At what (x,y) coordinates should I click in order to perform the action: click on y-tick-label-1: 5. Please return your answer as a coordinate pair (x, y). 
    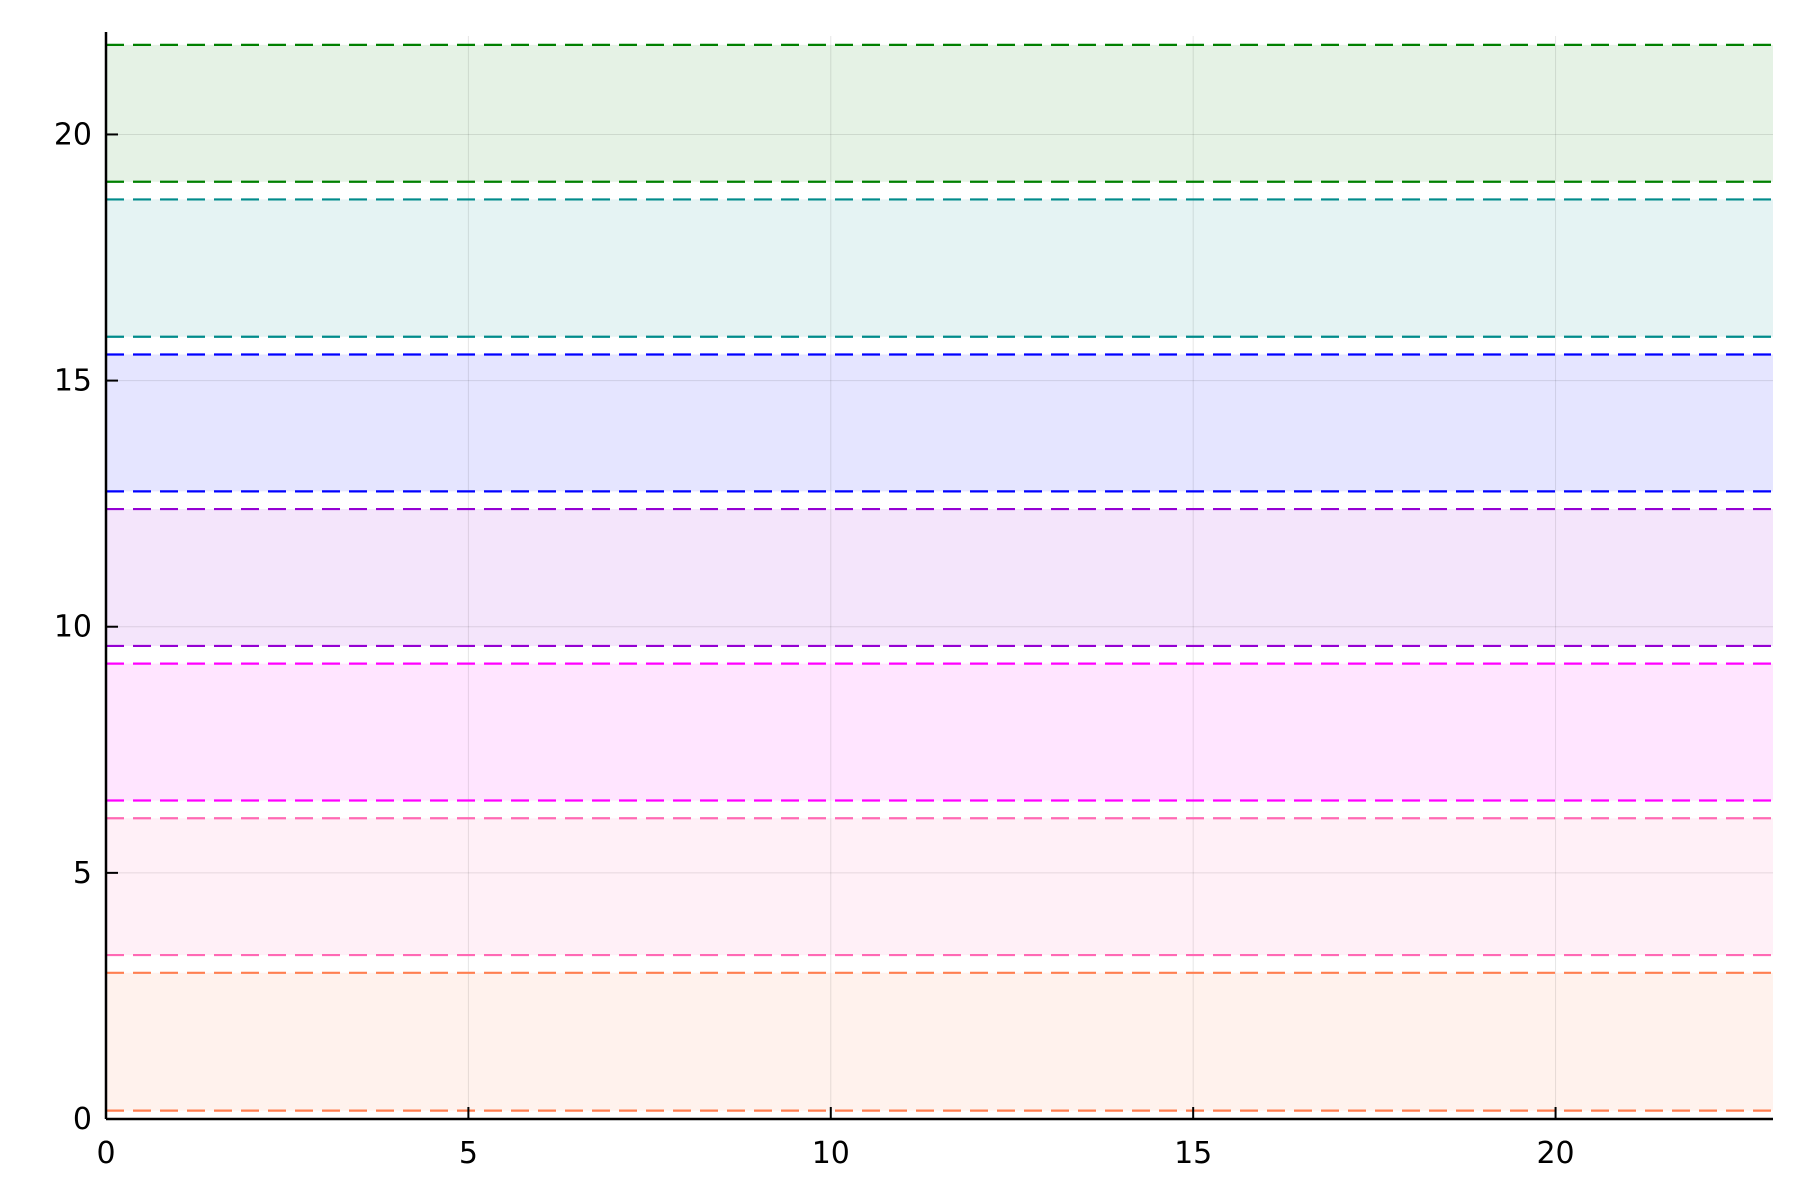
    Looking at the image, I should click on (82, 873).